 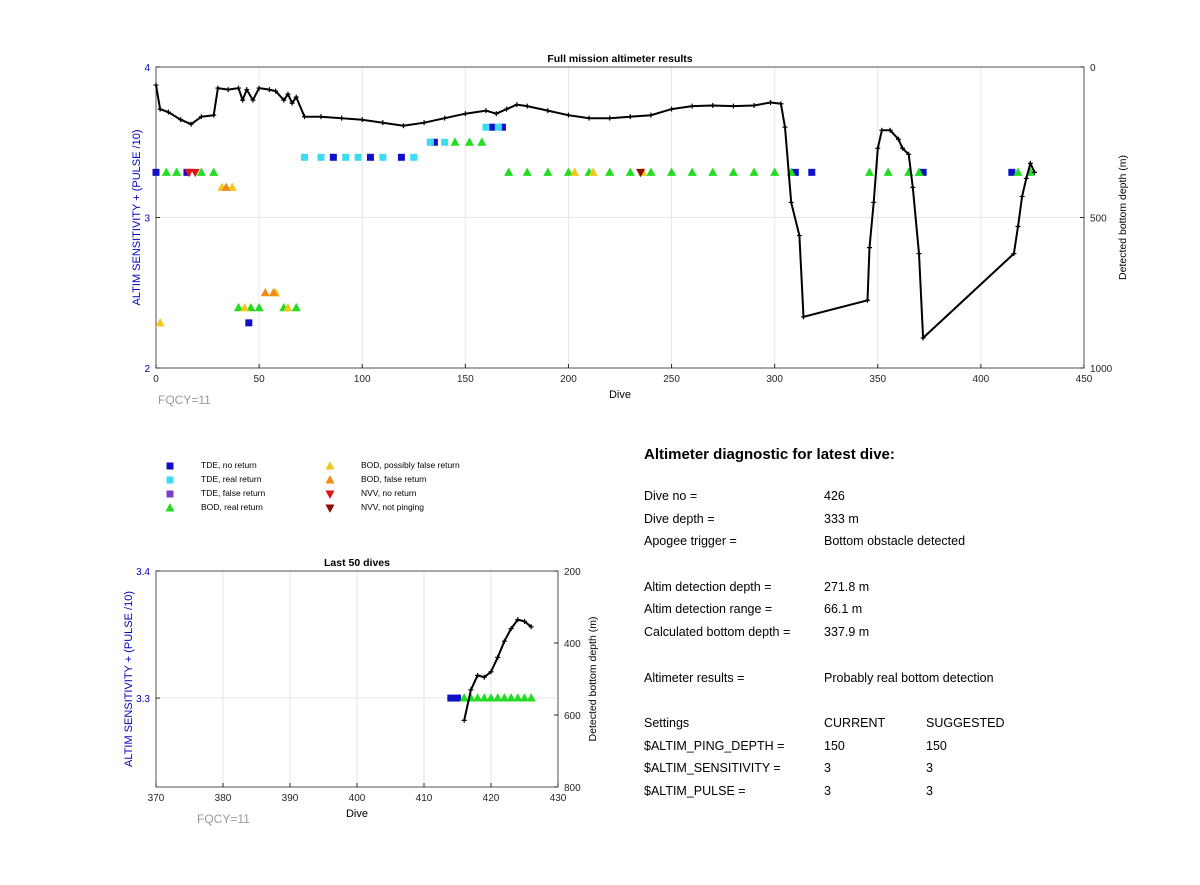 I want to click on bottom-depth-line, so click(x=497, y=669).